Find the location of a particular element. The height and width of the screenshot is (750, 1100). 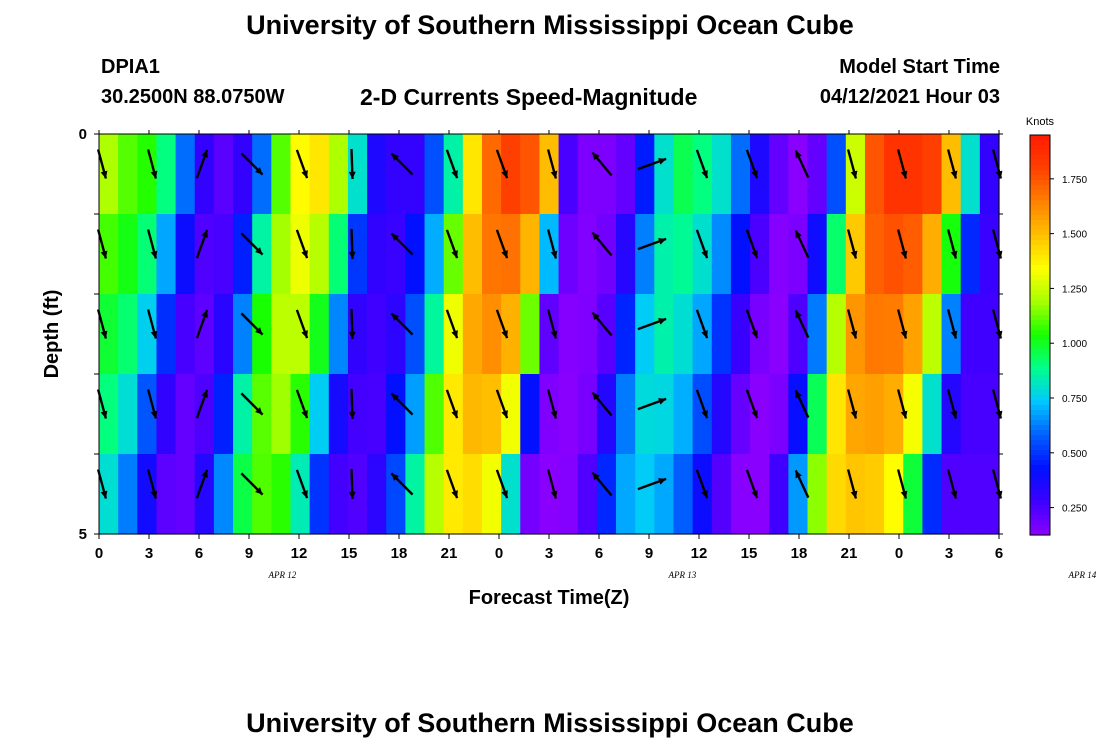

y-tick-label: 0 is located at coordinates (83, 134).